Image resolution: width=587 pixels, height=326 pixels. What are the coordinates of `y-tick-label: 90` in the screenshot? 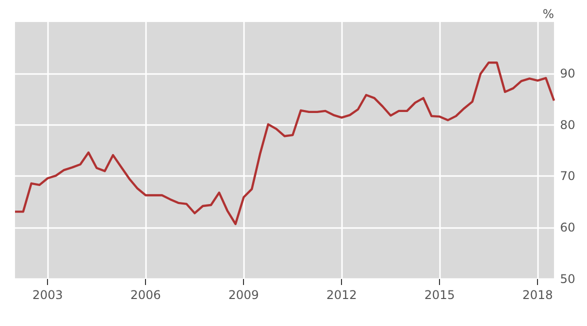 It's located at (568, 73).